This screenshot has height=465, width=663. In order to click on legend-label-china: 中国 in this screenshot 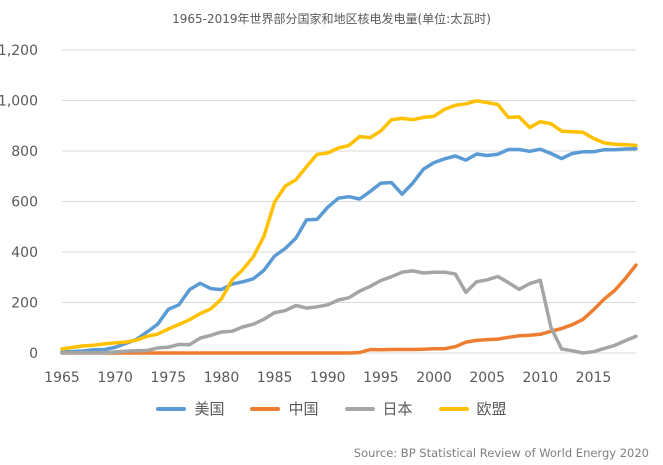, I will do `click(303, 409)`.